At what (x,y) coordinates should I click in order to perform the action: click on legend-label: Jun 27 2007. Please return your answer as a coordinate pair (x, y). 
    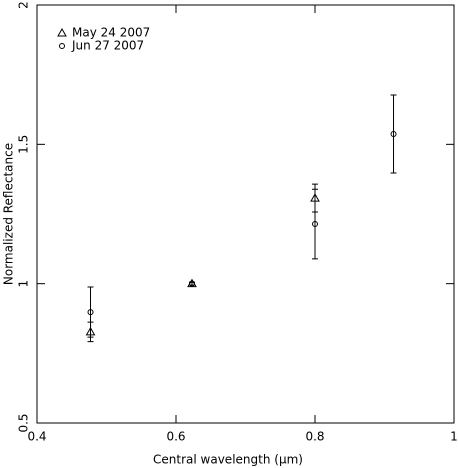
    Looking at the image, I should click on (107, 46).